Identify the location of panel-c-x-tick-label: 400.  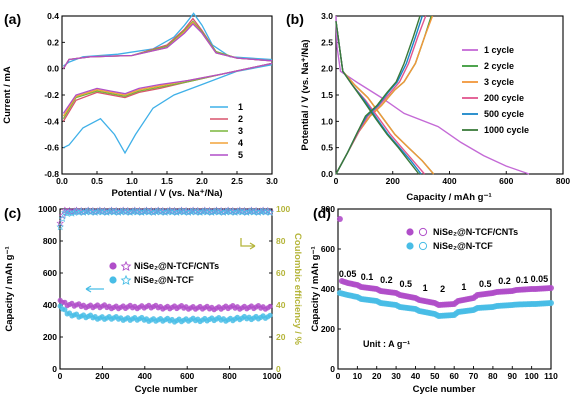
(145, 376).